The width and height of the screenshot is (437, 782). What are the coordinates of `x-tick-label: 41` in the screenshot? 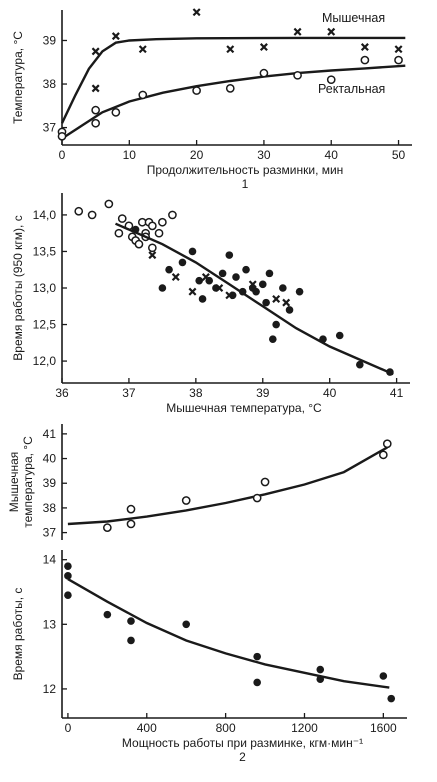 It's located at (397, 393).